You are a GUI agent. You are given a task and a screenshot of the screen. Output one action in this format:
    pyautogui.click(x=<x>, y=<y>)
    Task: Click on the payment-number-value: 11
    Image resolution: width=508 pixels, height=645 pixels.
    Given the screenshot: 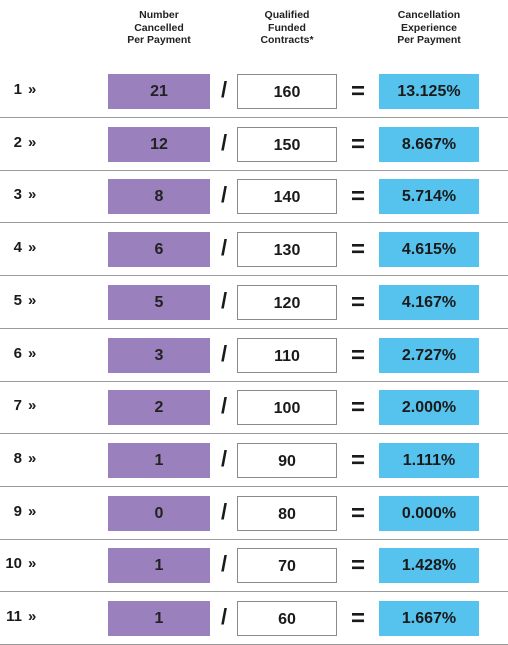 What is the action you would take?
    pyautogui.click(x=14, y=616)
    